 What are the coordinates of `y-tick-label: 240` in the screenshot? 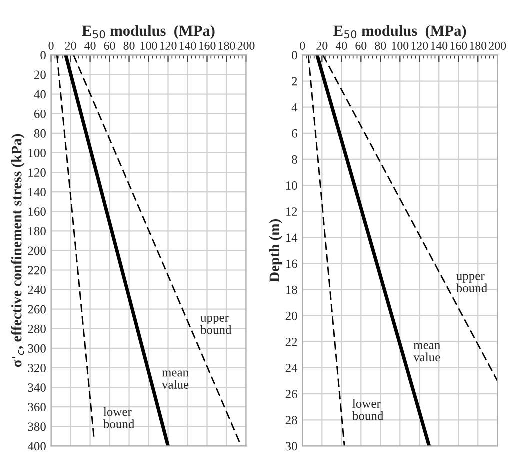 It's located at (37, 290).